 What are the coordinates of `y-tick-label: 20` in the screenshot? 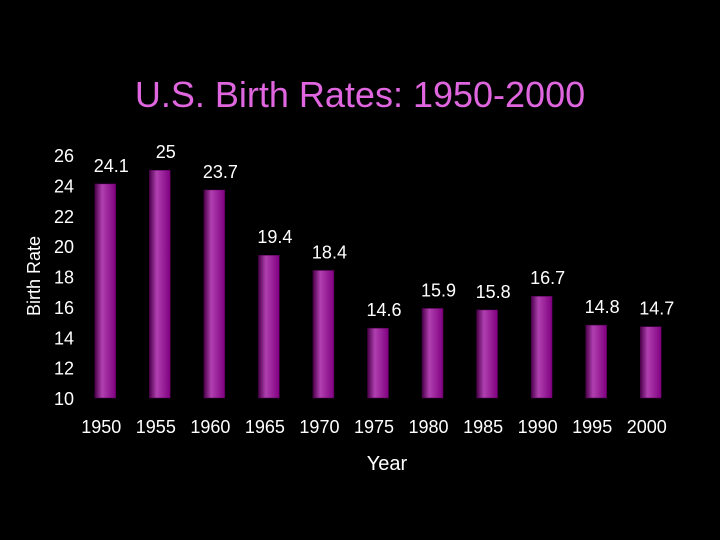 It's located at (64, 247).